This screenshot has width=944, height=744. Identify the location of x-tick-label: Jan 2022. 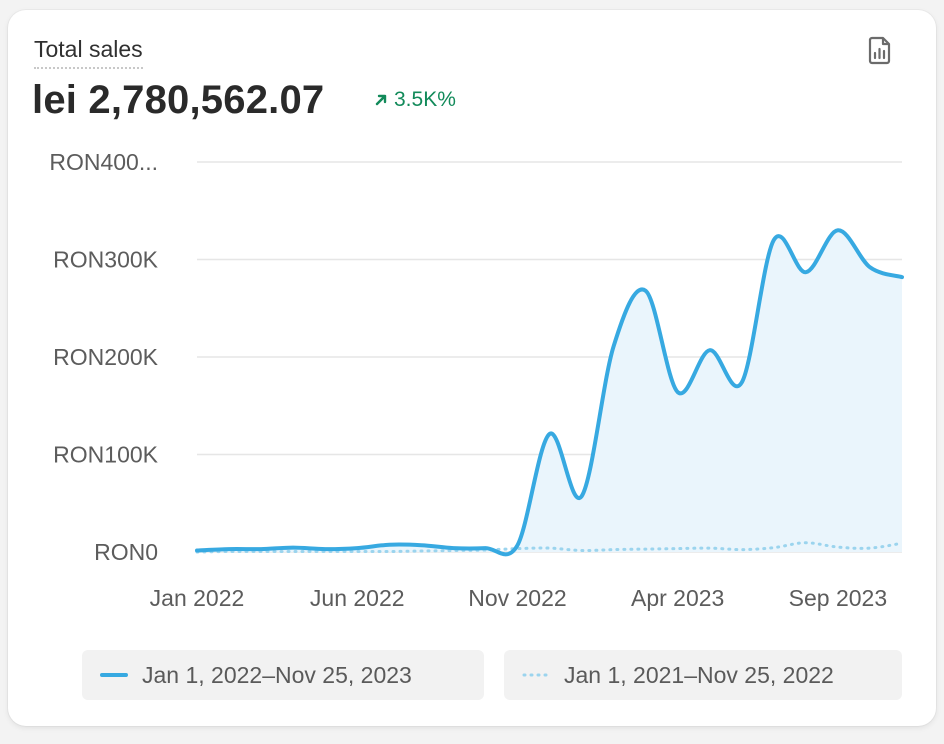
(197, 598).